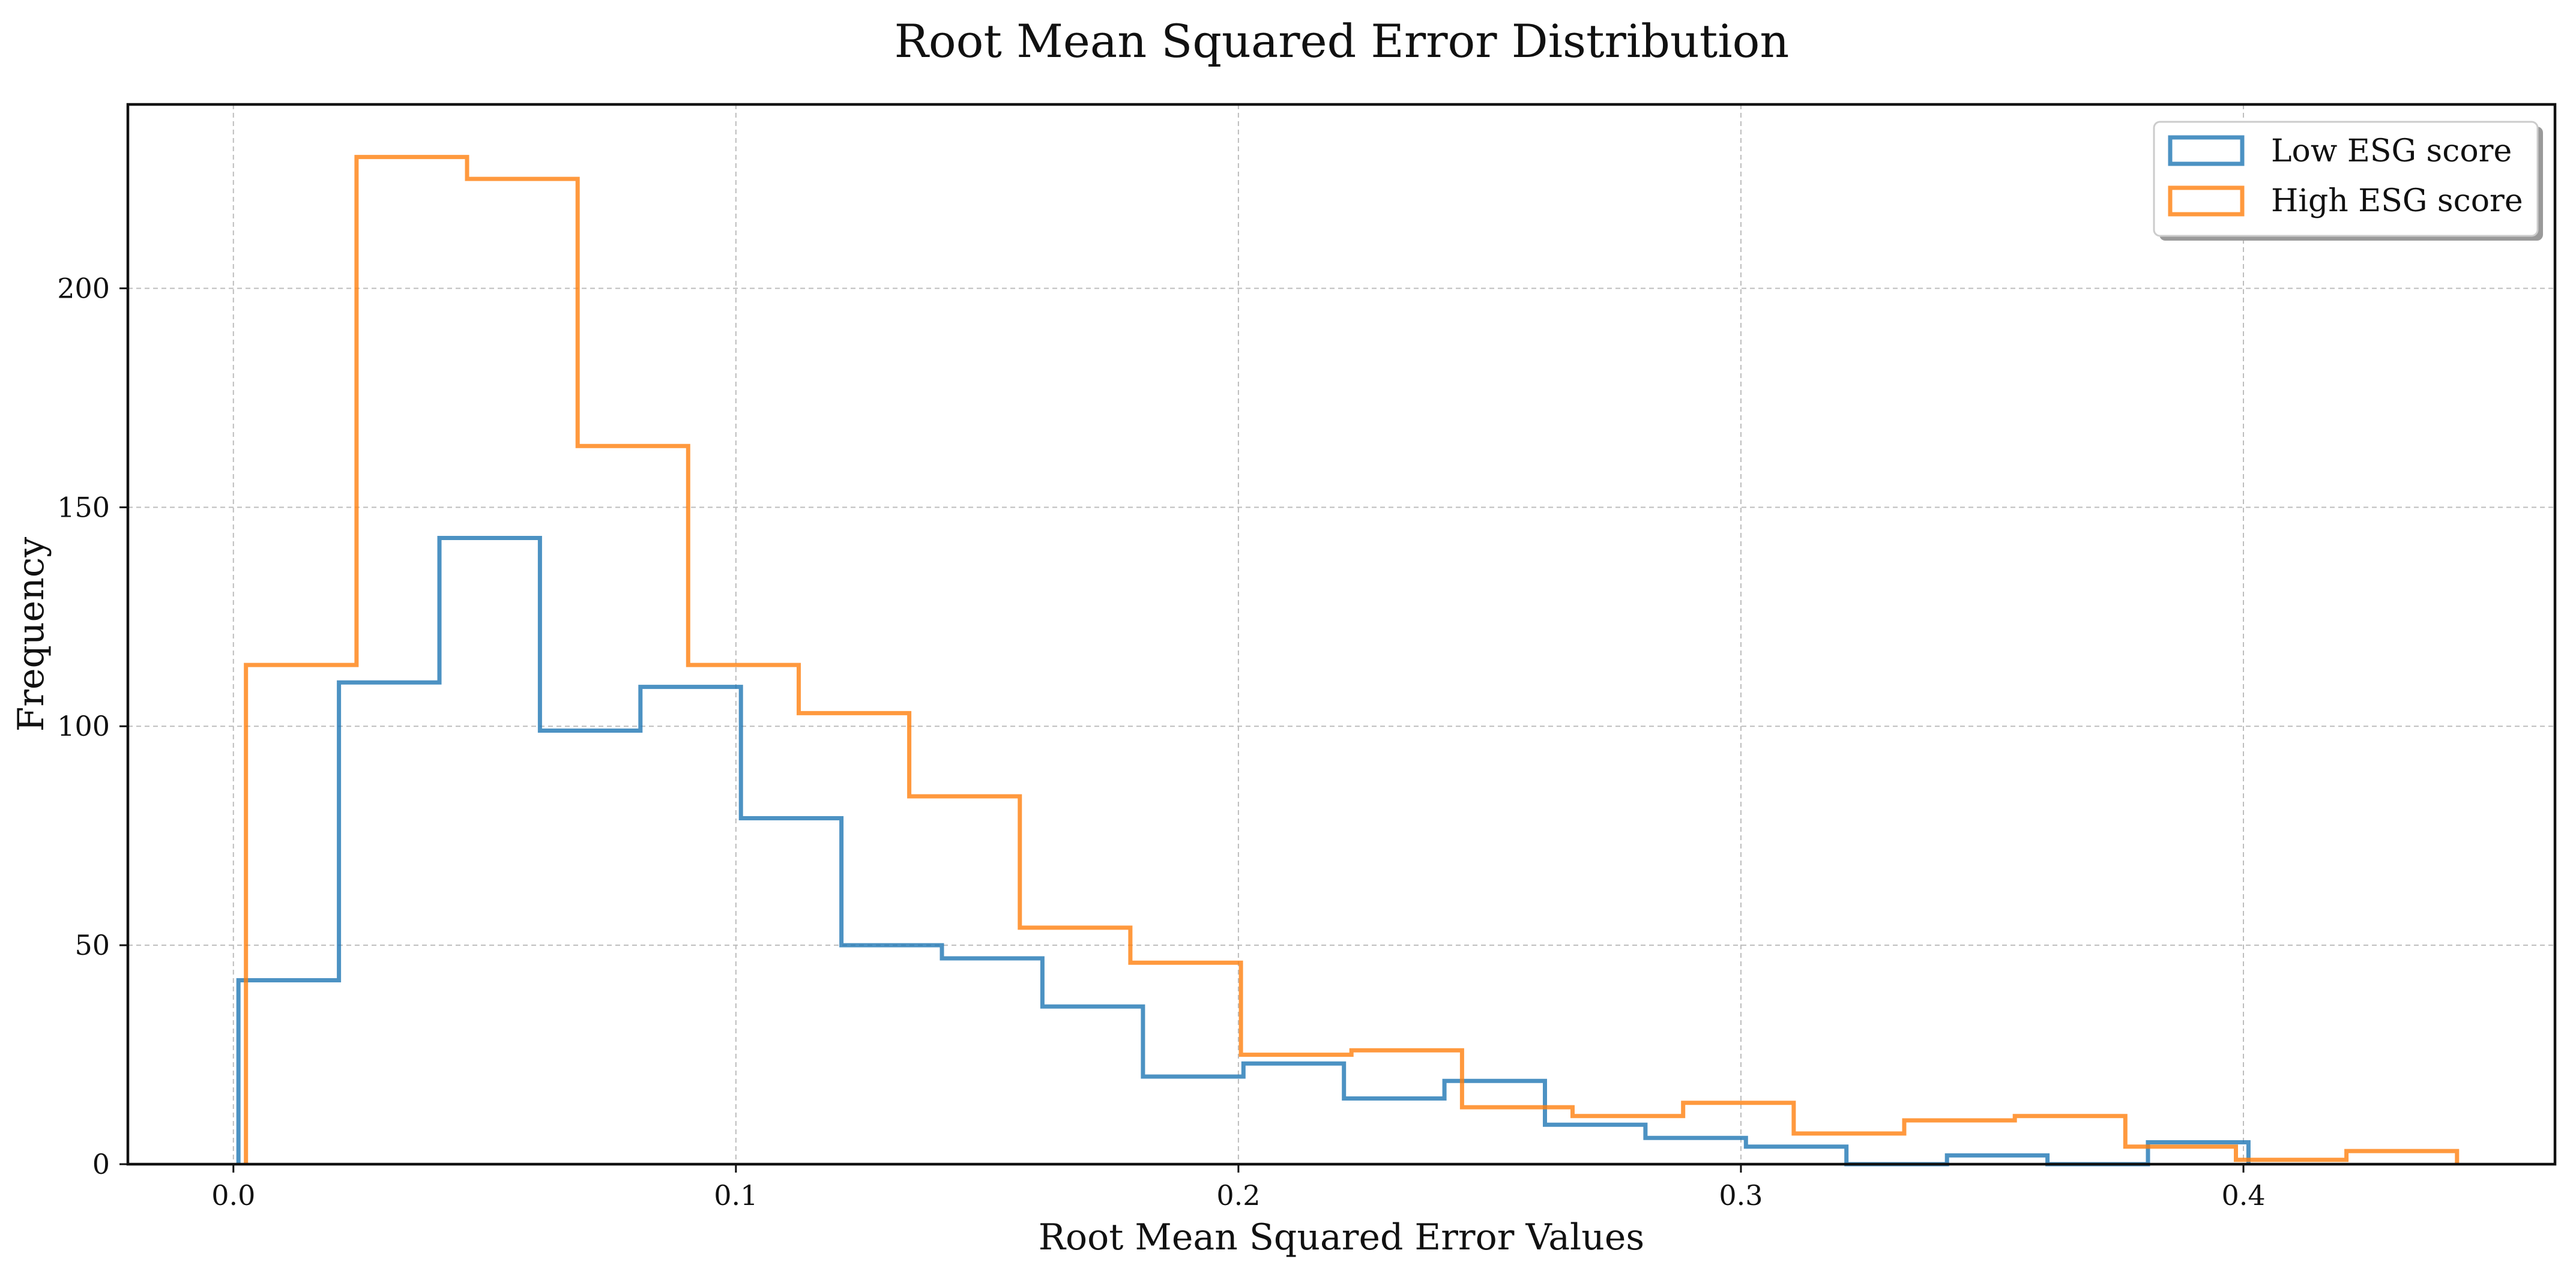  What do you see at coordinates (83, 507) in the screenshot?
I see `y-tick-label: 150` at bounding box center [83, 507].